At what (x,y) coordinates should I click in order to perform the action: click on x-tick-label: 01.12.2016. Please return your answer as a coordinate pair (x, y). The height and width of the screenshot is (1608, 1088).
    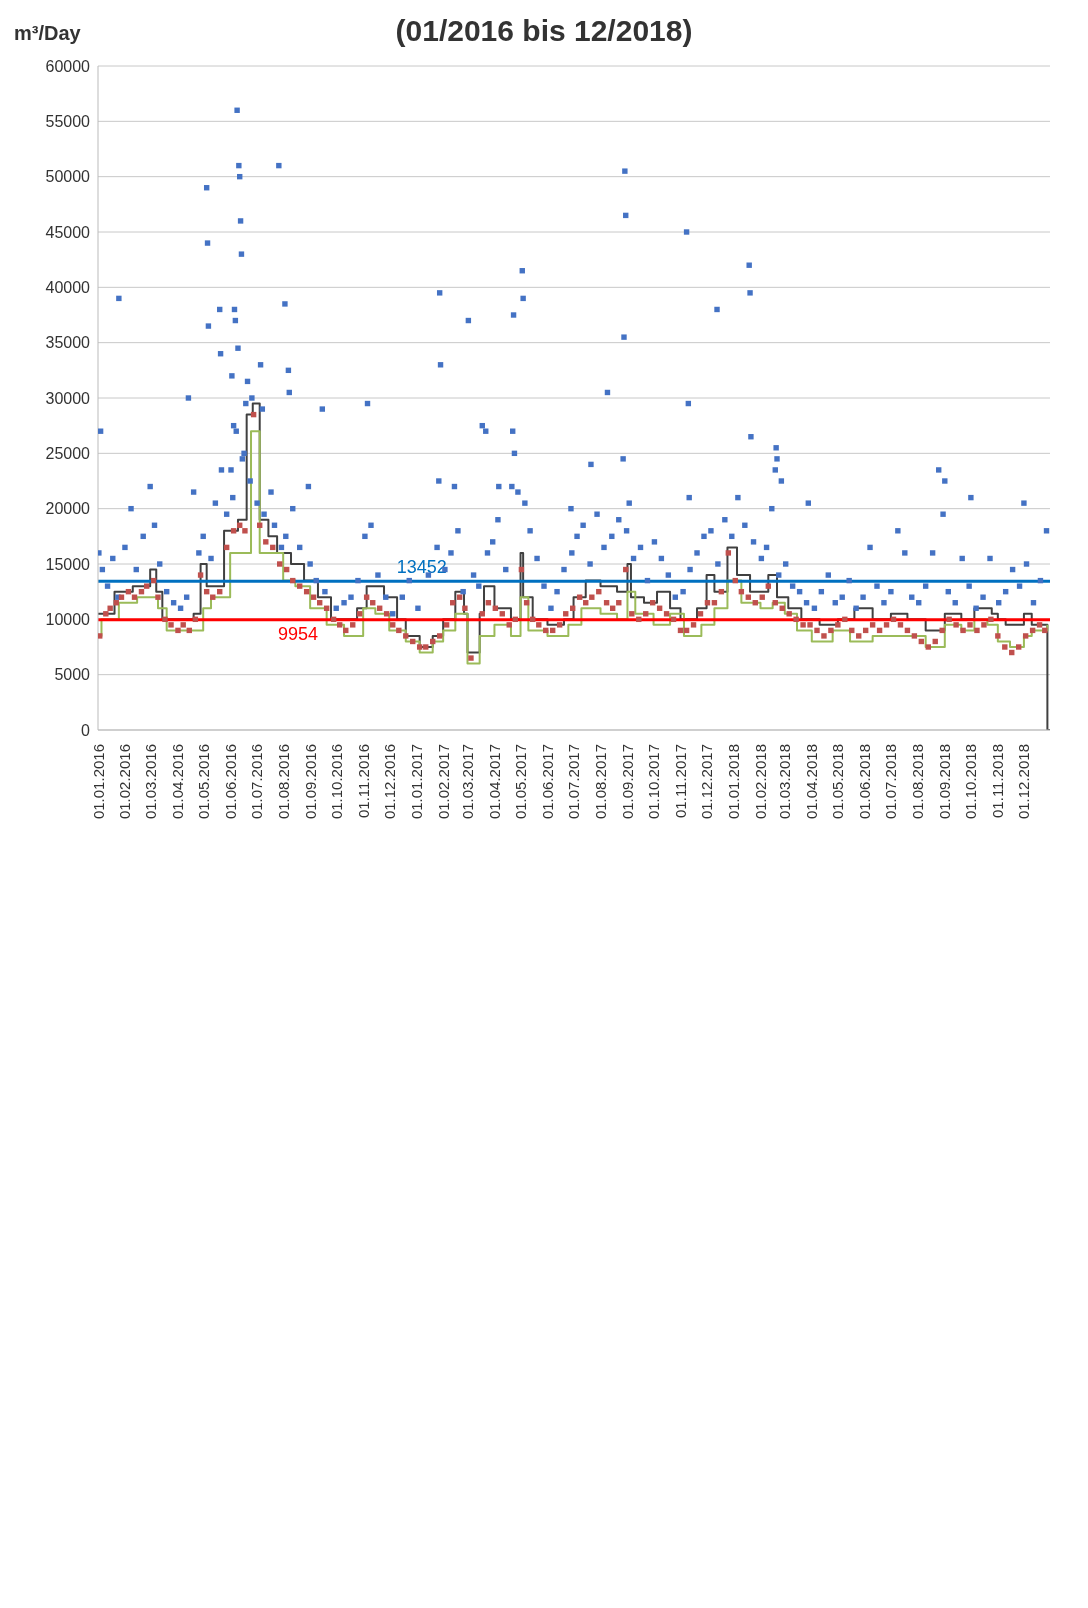
    Looking at the image, I should click on (389, 782).